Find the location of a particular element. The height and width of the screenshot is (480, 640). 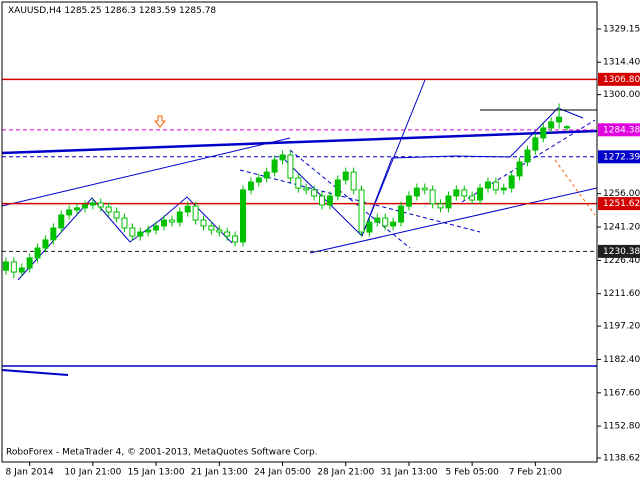

y-tick-label: 1211.60 is located at coordinates (621, 294).